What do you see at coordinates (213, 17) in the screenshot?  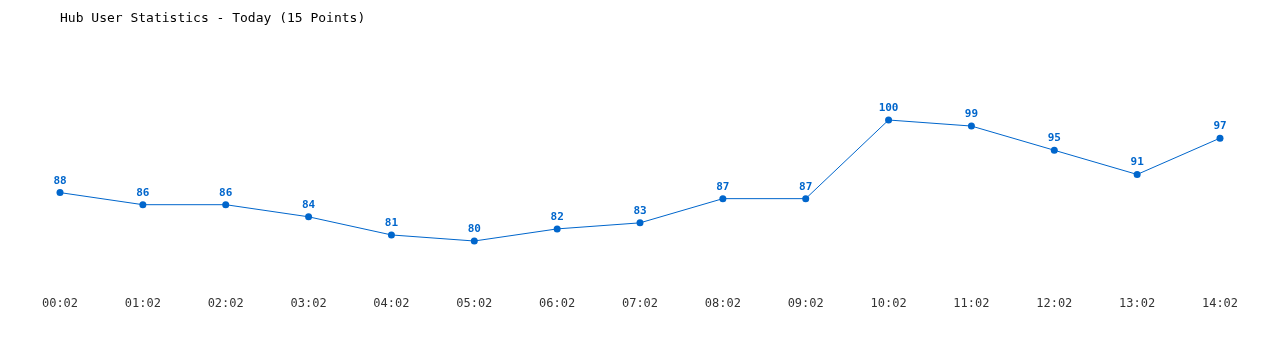 I see `chart-title: Hub User Statistics - Today (15 Points)` at bounding box center [213, 17].